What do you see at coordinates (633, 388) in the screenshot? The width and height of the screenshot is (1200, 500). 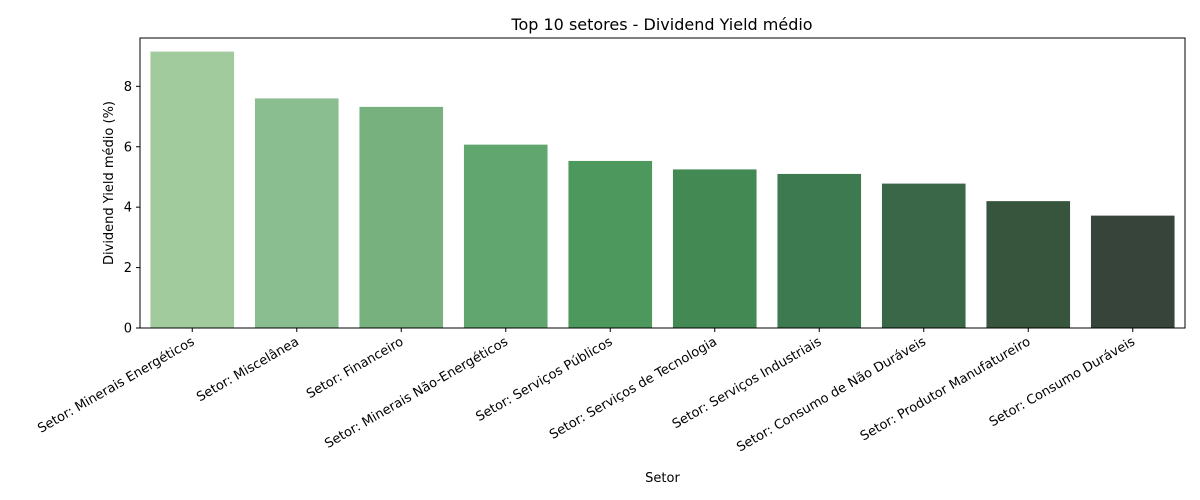 I see `x-tick-label-6: Setor: Serviços de Tecnologia` at bounding box center [633, 388].